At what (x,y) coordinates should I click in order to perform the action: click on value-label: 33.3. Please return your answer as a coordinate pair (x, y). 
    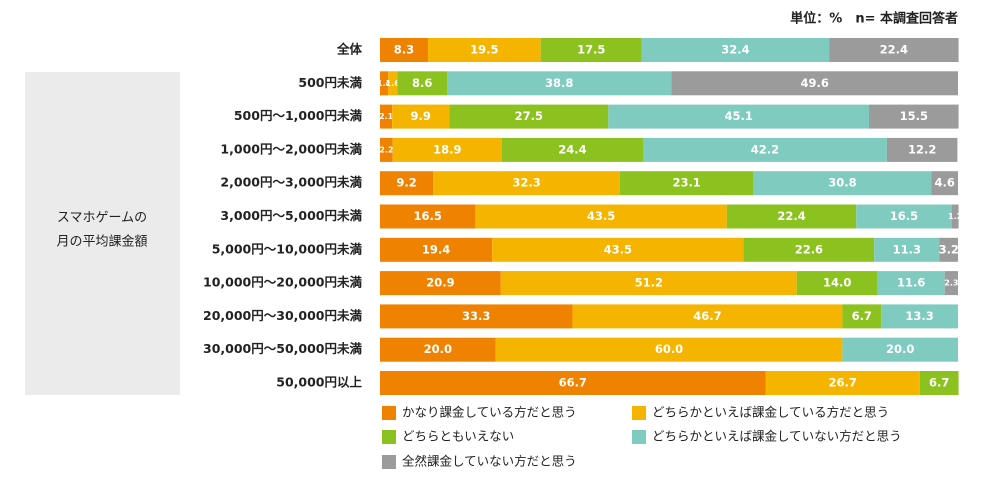
    Looking at the image, I should click on (476, 316).